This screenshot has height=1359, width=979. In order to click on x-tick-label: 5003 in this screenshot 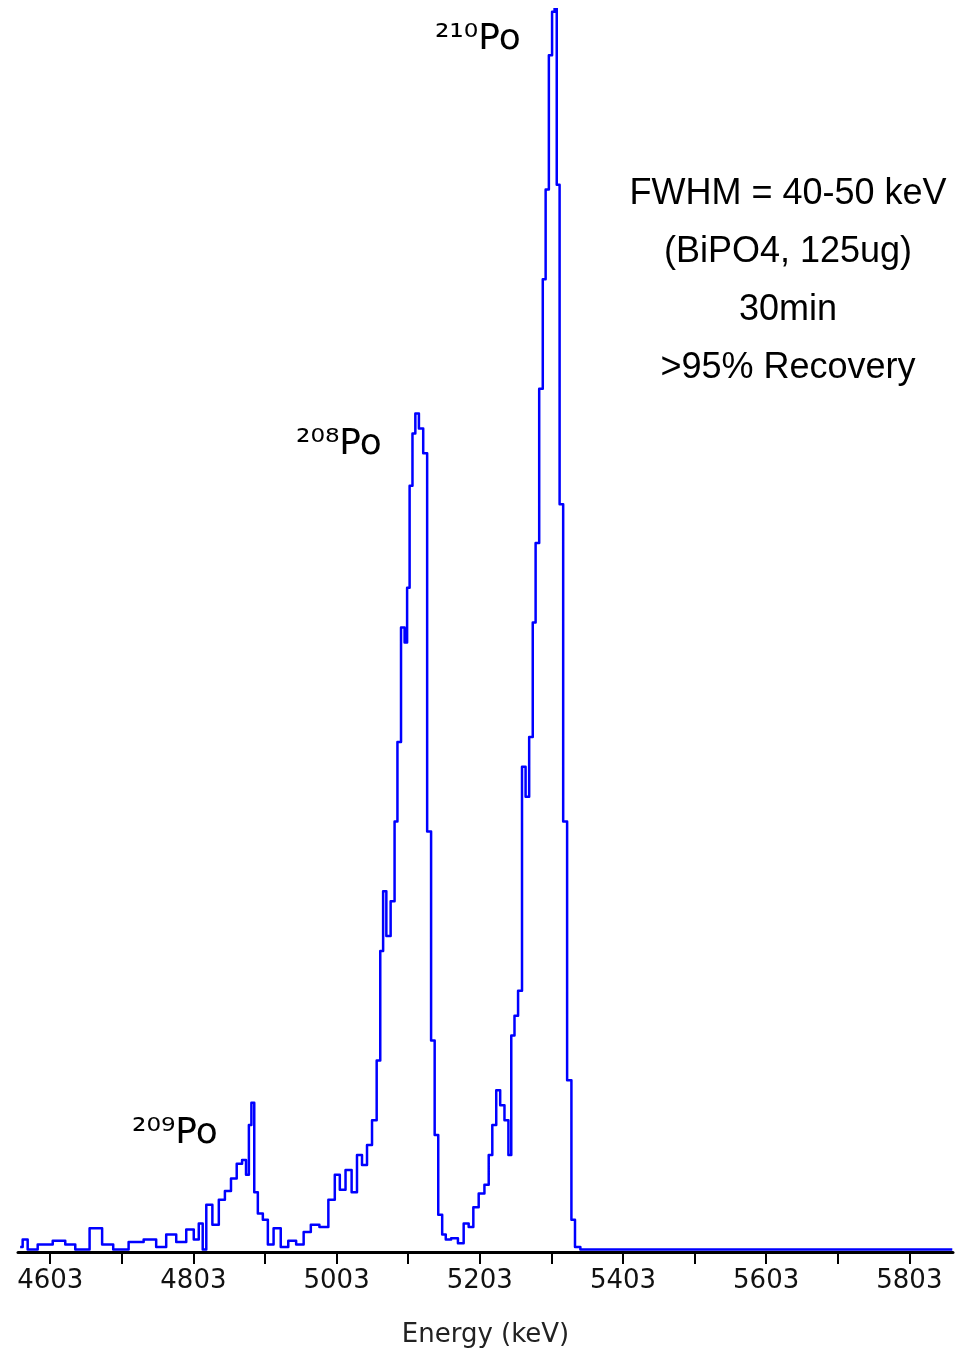, I will do `click(336, 1279)`.